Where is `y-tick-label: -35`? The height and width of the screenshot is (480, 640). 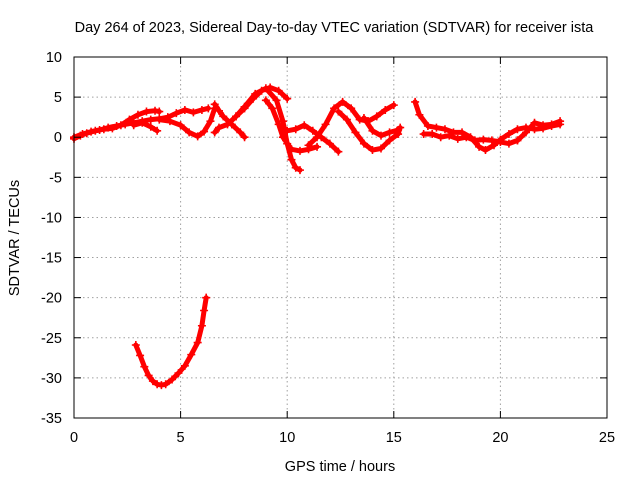 y-tick-label: -35 is located at coordinates (51, 419).